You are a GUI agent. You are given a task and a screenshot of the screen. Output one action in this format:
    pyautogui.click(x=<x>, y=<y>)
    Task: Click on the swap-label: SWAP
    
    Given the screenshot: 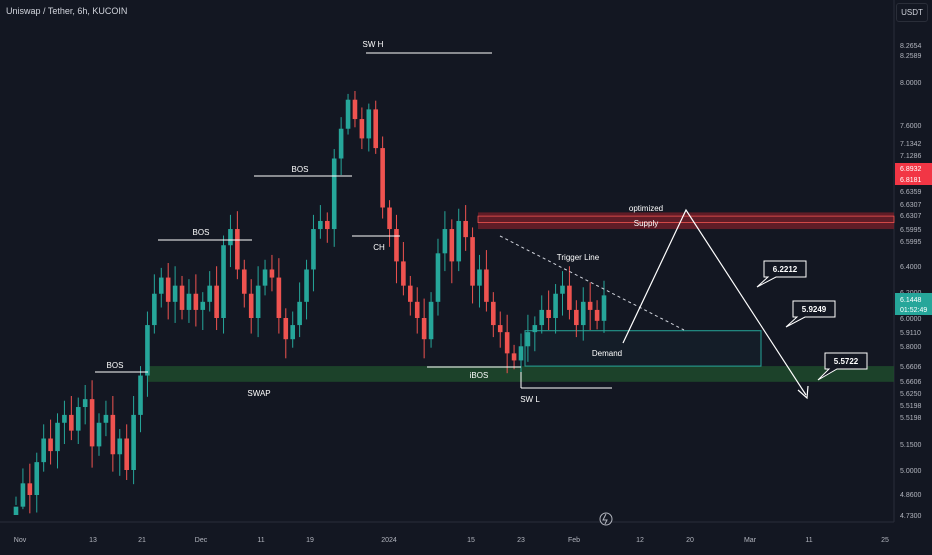 What is the action you would take?
    pyautogui.click(x=258, y=393)
    